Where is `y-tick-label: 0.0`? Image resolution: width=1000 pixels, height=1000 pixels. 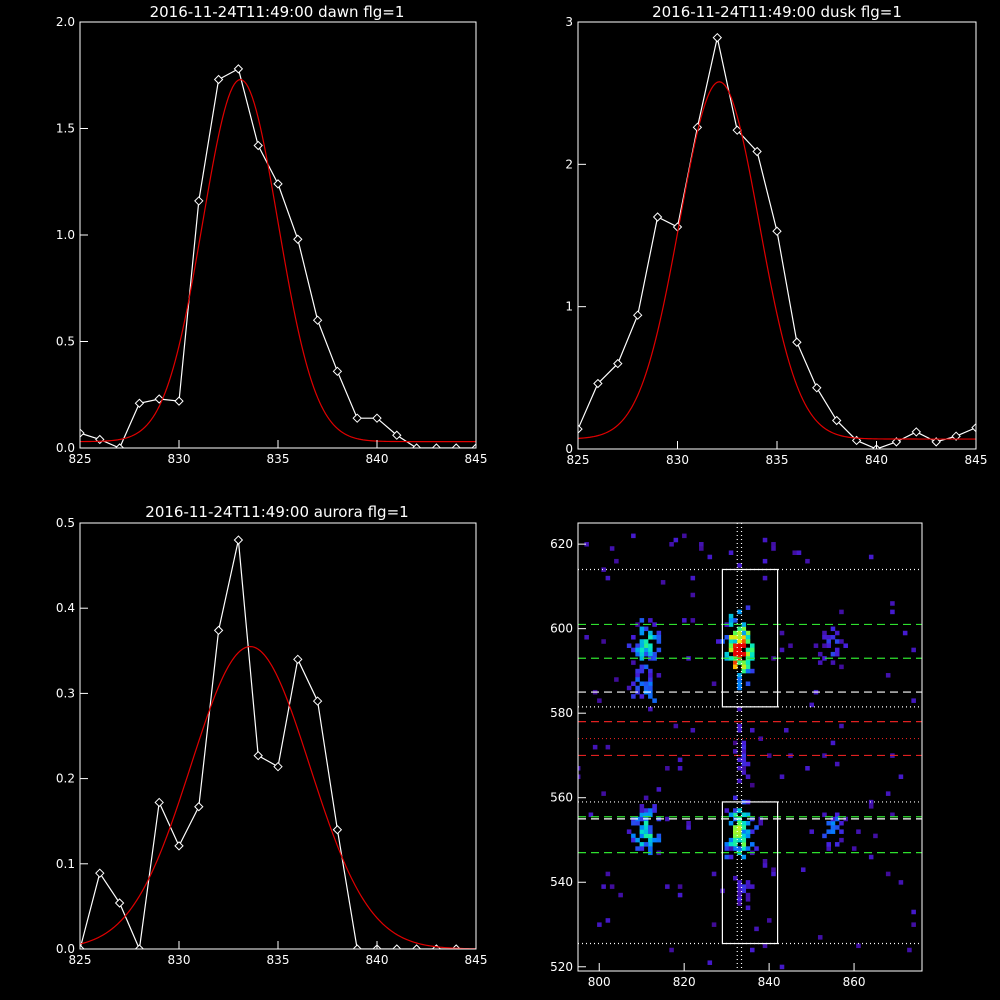 y-tick-label: 0.0 is located at coordinates (65, 448).